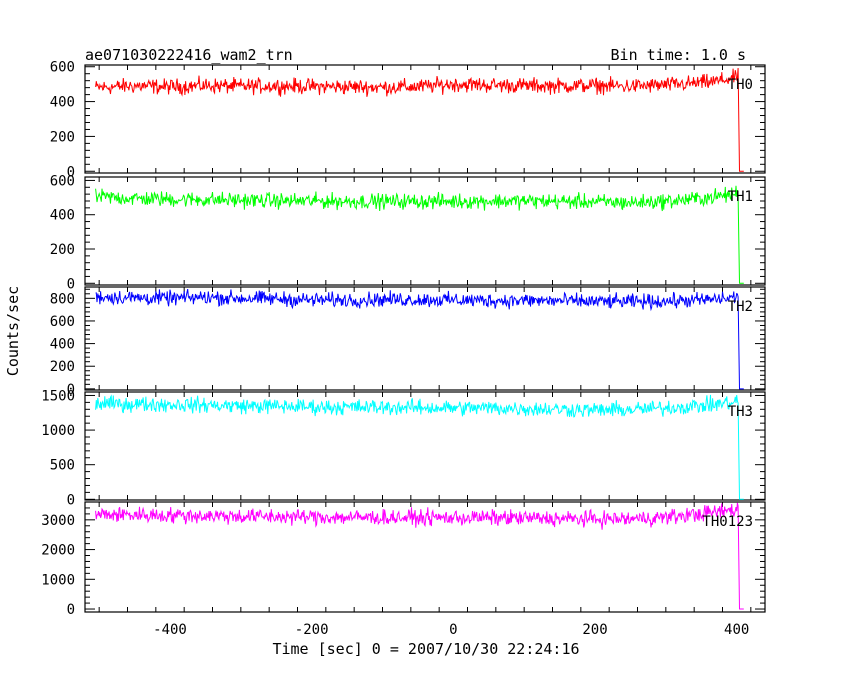 The width and height of the screenshot is (850, 680). Describe the element at coordinates (736, 630) in the screenshot. I see `x-tick-label: 400` at that location.